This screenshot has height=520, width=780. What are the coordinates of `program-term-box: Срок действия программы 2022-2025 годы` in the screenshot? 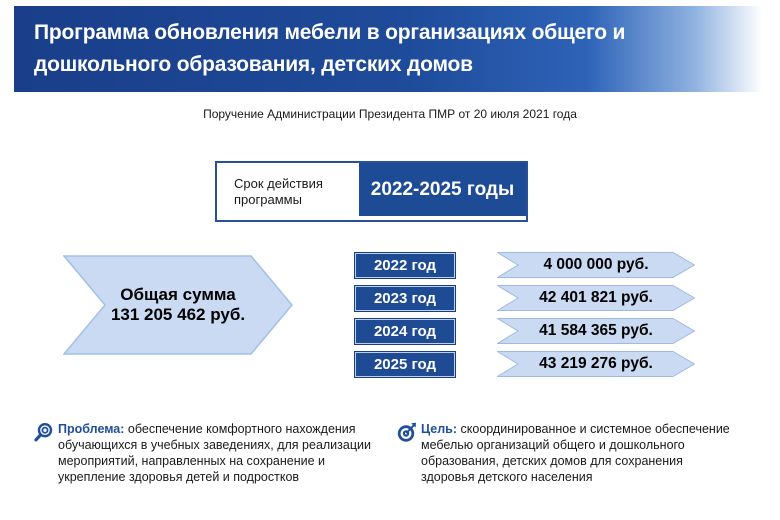 It's located at (371, 191).